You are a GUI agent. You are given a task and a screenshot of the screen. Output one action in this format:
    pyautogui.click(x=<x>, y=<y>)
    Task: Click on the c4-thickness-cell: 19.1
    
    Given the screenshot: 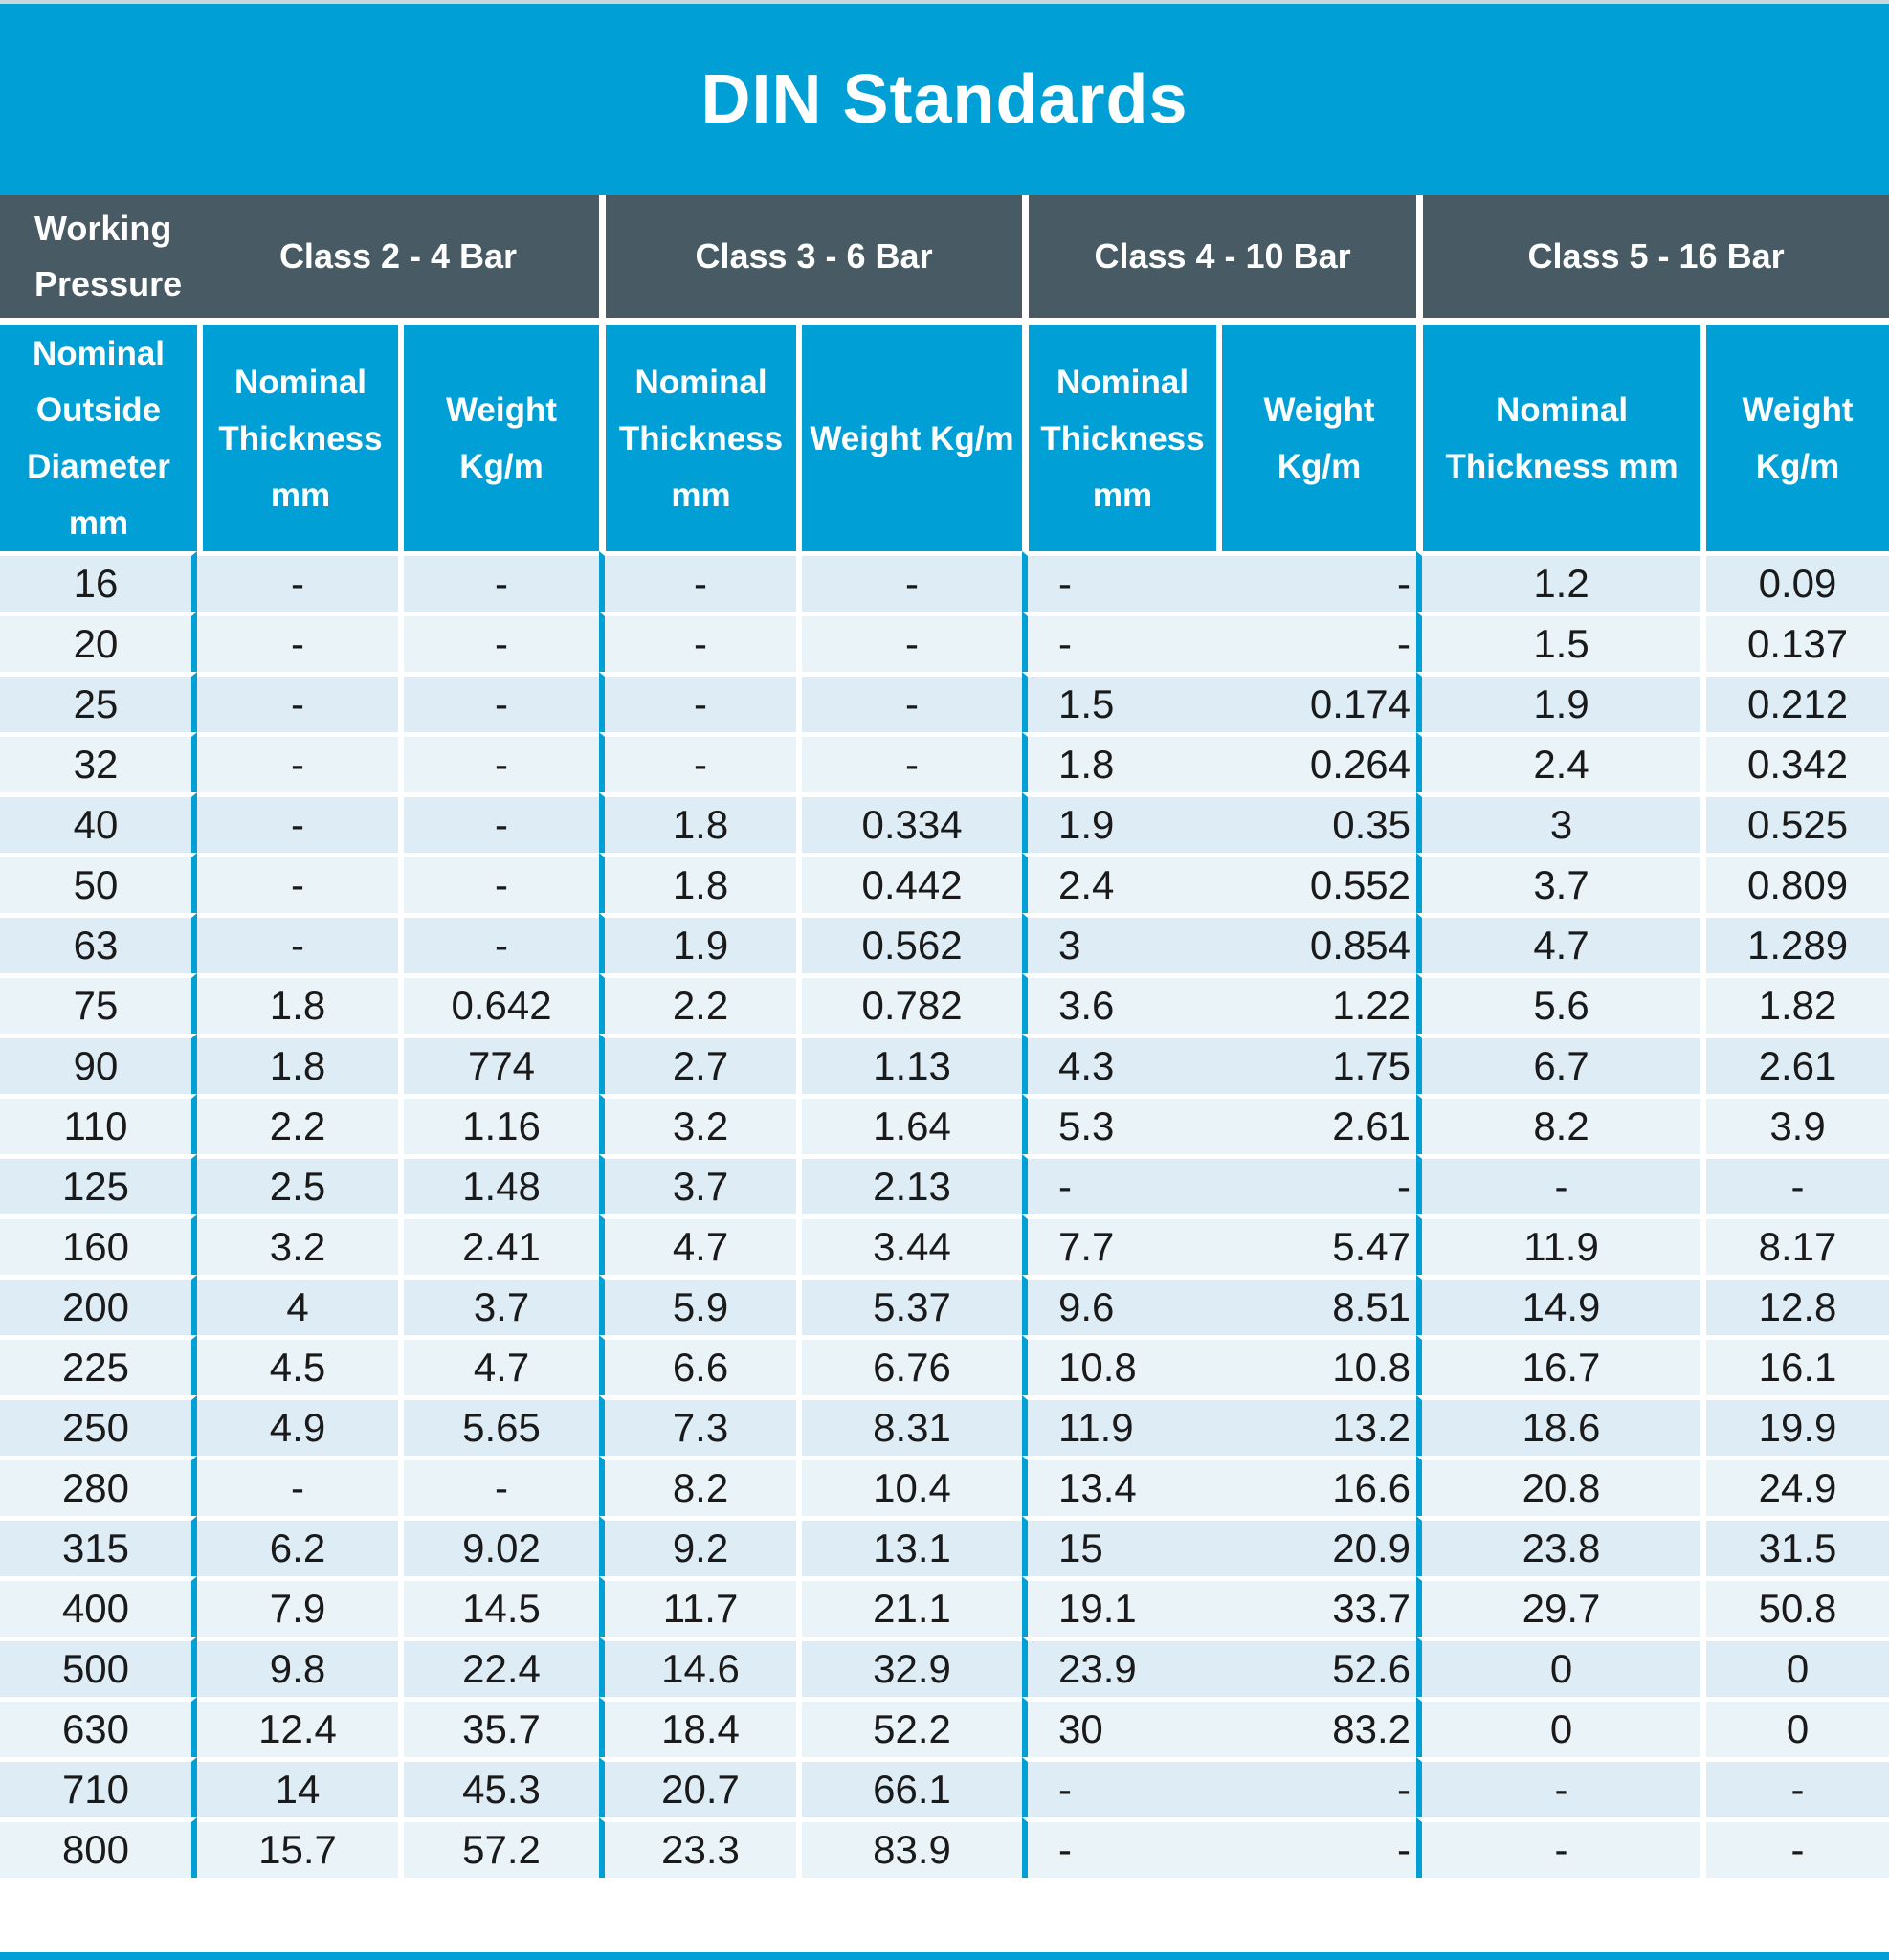 What is the action you would take?
    pyautogui.click(x=1119, y=1607)
    